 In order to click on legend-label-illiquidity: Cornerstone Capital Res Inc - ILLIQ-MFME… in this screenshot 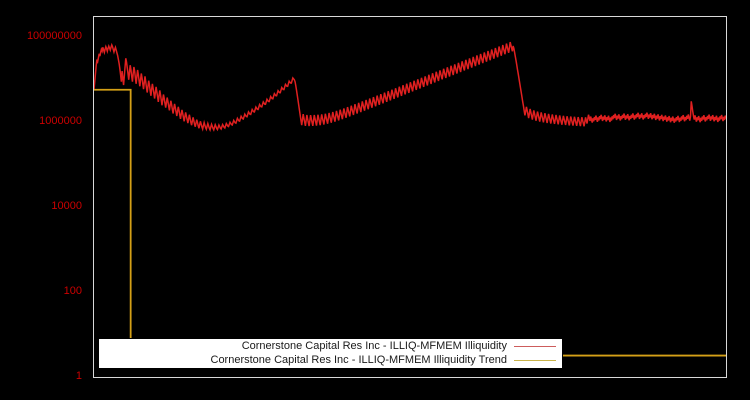, I will do `click(374, 346)`.